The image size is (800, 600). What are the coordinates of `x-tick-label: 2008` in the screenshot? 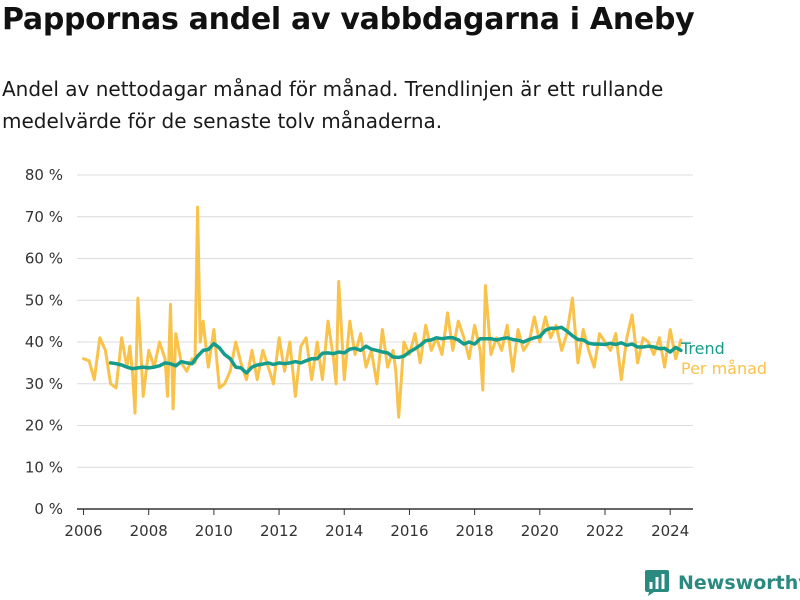 It's located at (149, 531).